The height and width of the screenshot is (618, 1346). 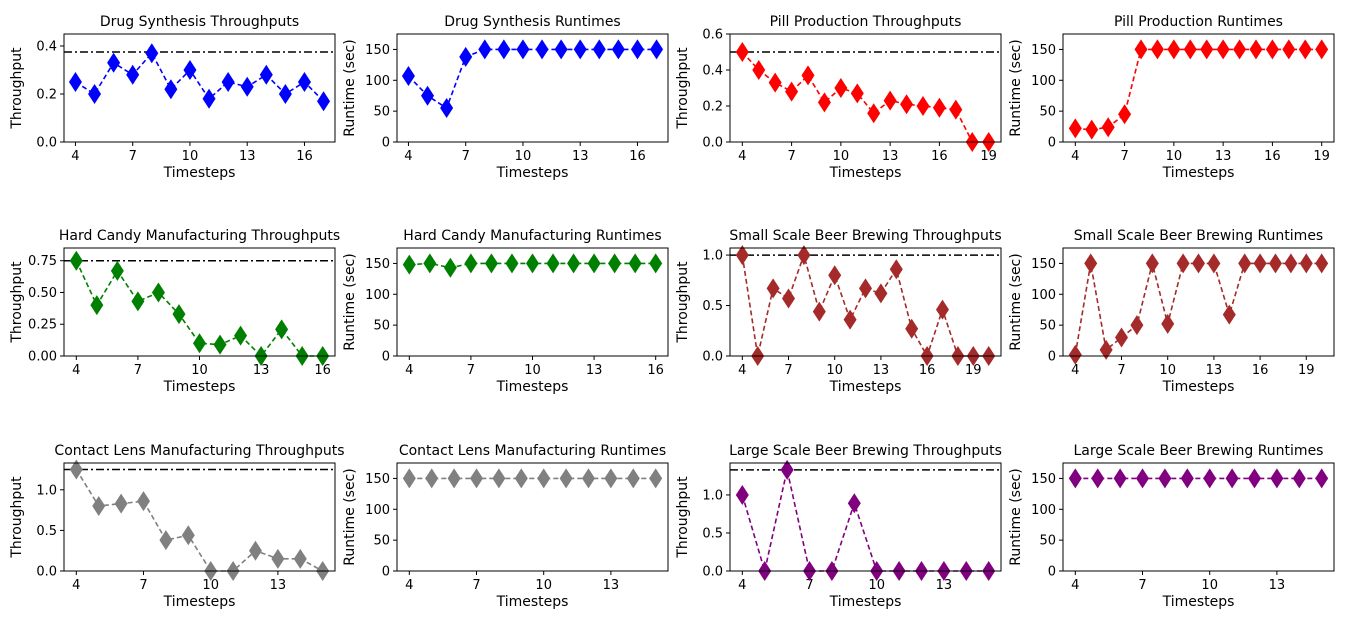 What do you see at coordinates (199, 236) in the screenshot?
I see `subplot-title: Hard Candy Manufacturing Throughputs` at bounding box center [199, 236].